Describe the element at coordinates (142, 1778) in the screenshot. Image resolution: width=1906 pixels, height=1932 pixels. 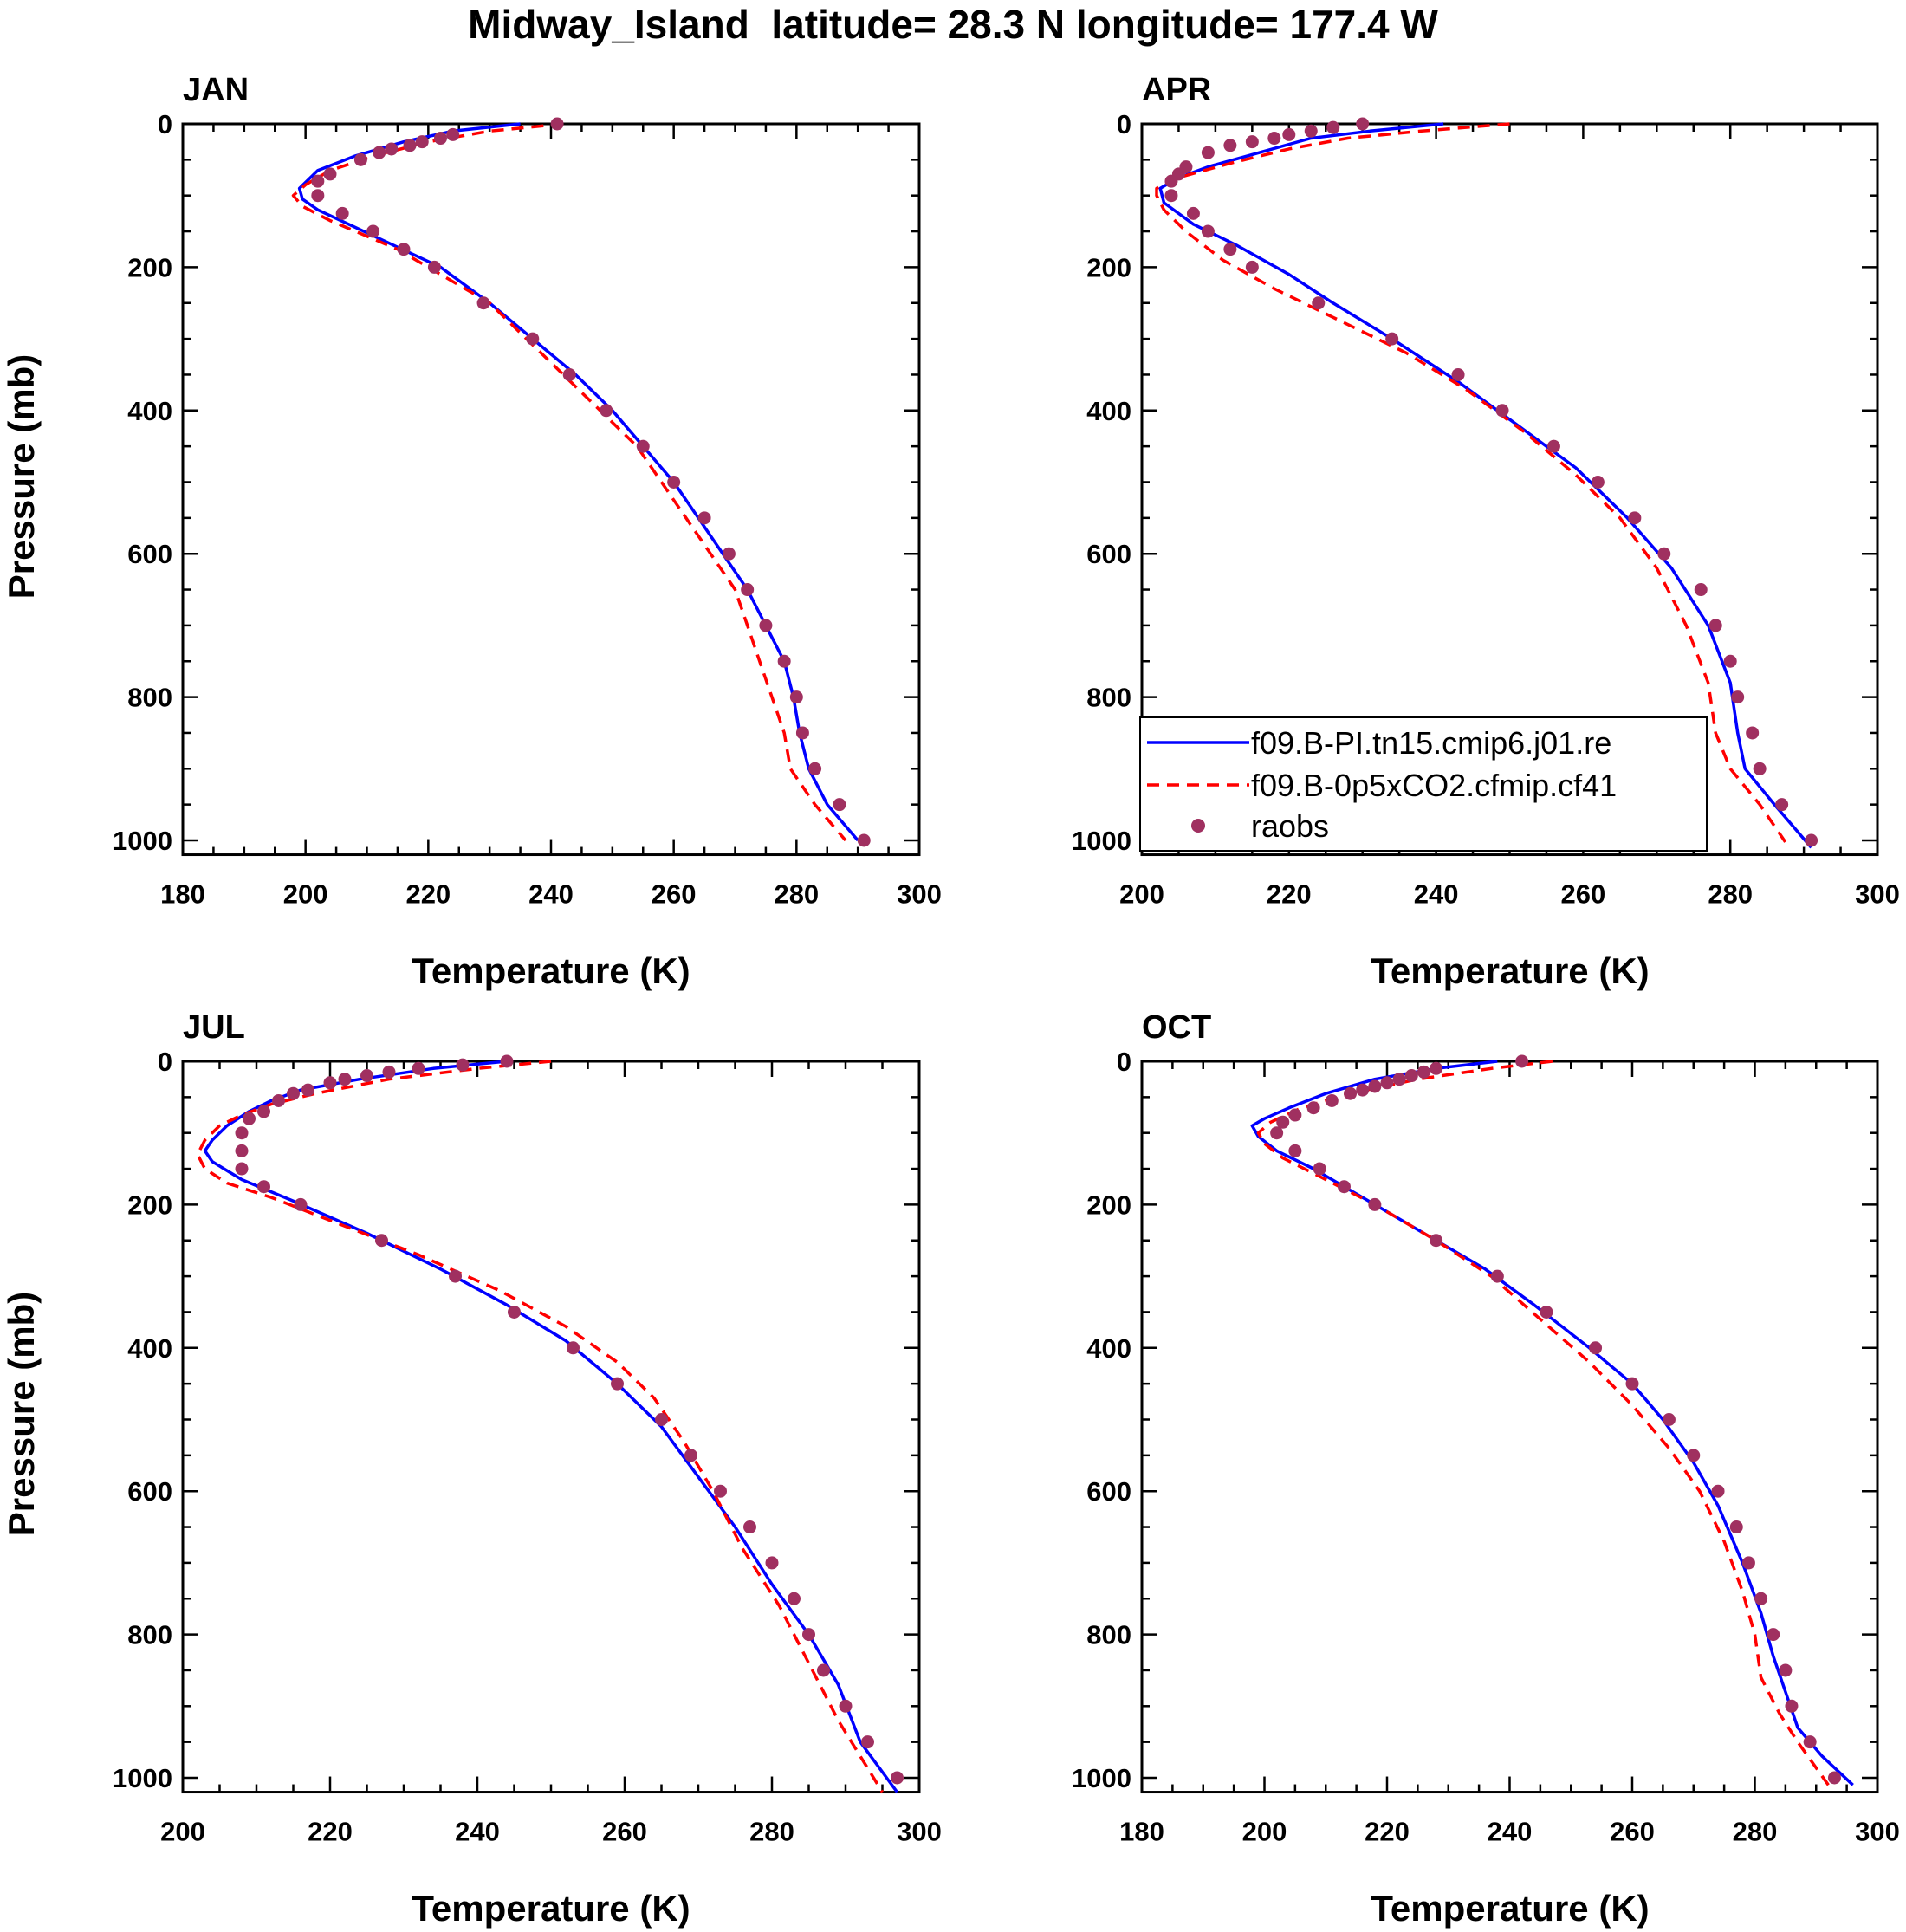
I see `y-tick-label: 1000` at that location.